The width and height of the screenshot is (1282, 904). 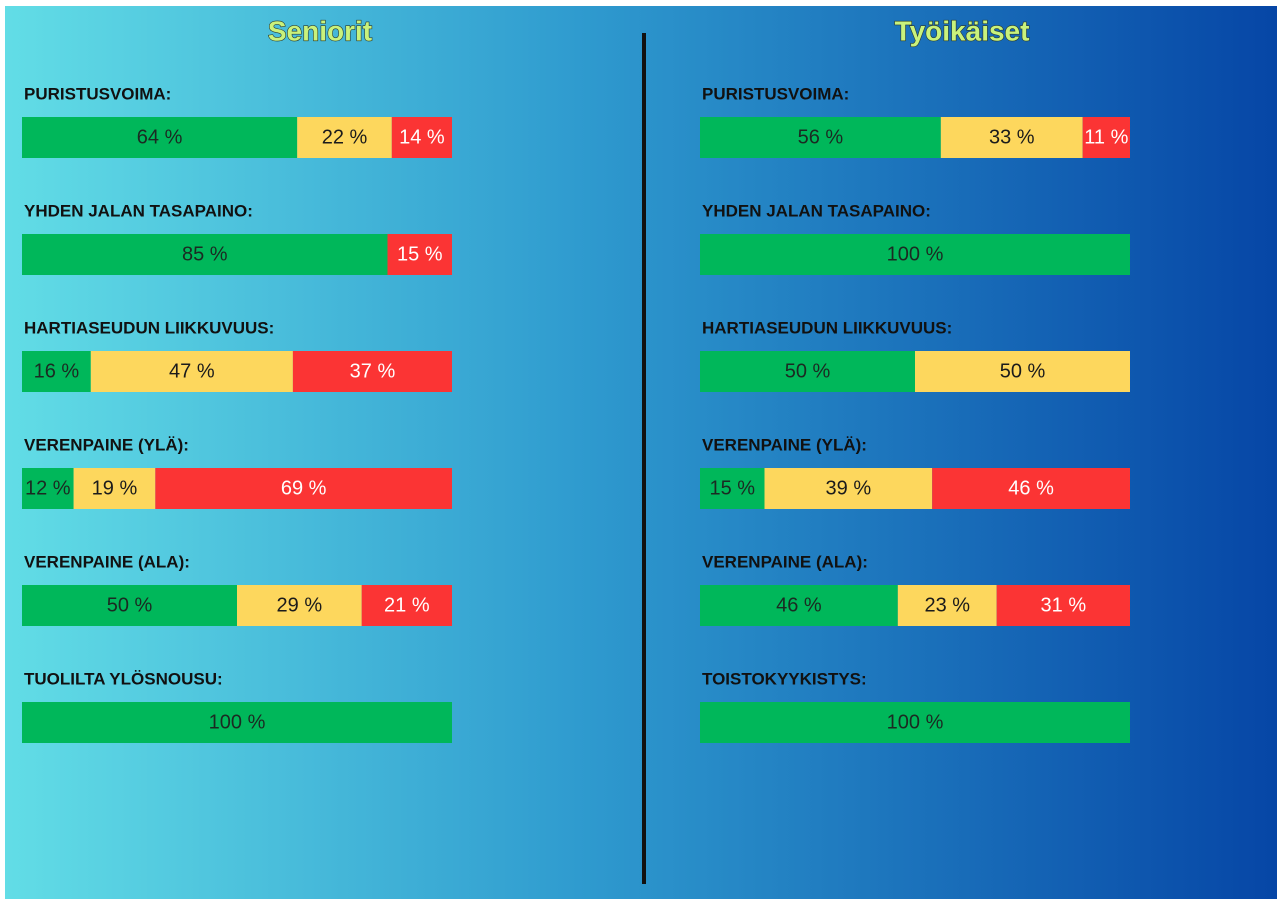 What do you see at coordinates (123, 678) in the screenshot?
I see `category-label: TUOLILTA YLÖSNOUSU:` at bounding box center [123, 678].